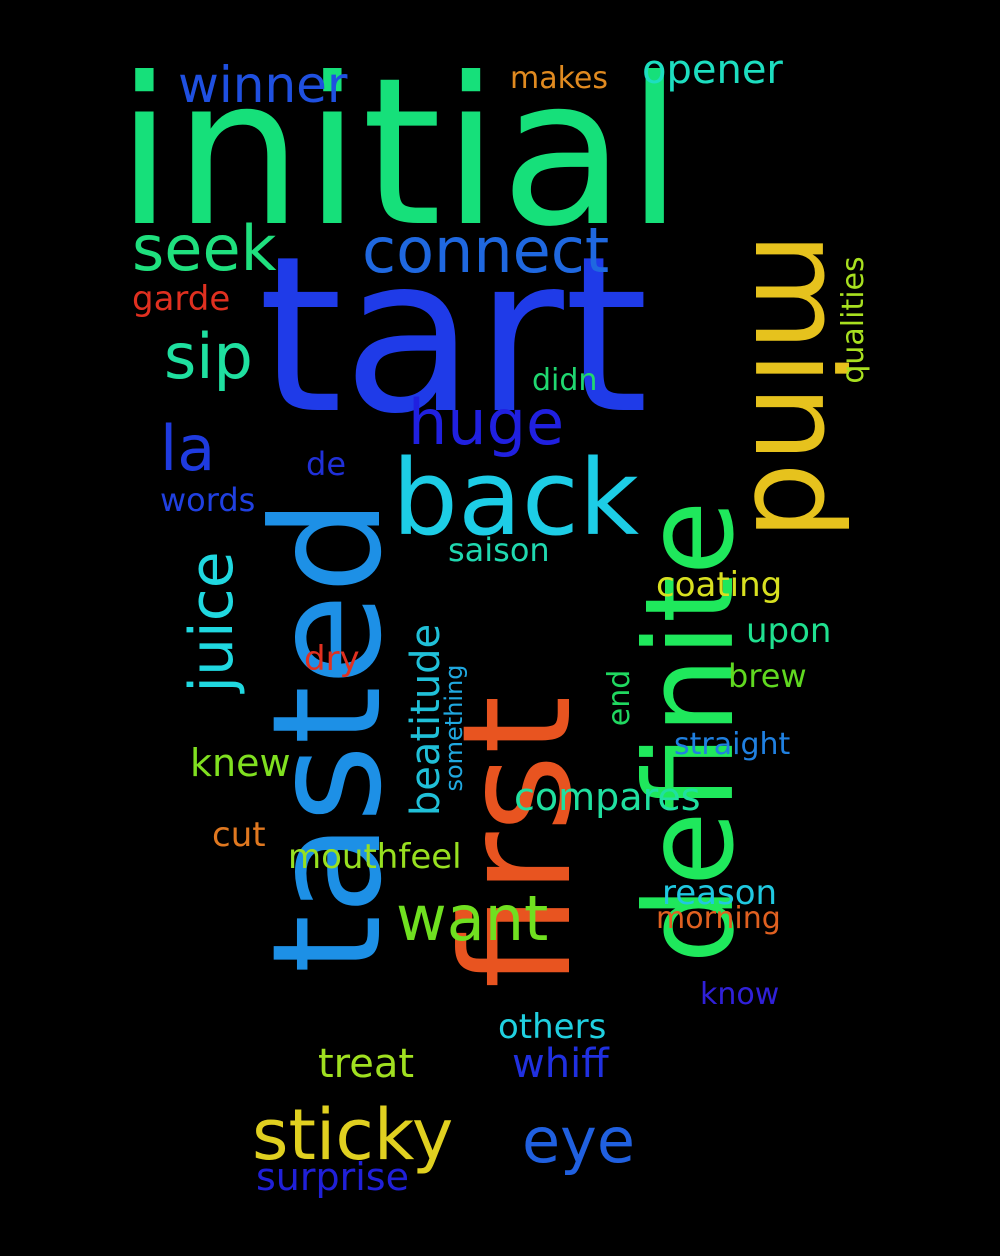 This screenshot has width=1000, height=1256. Describe the element at coordinates (332, 1177) in the screenshot. I see `word-surprise: surprise` at that location.